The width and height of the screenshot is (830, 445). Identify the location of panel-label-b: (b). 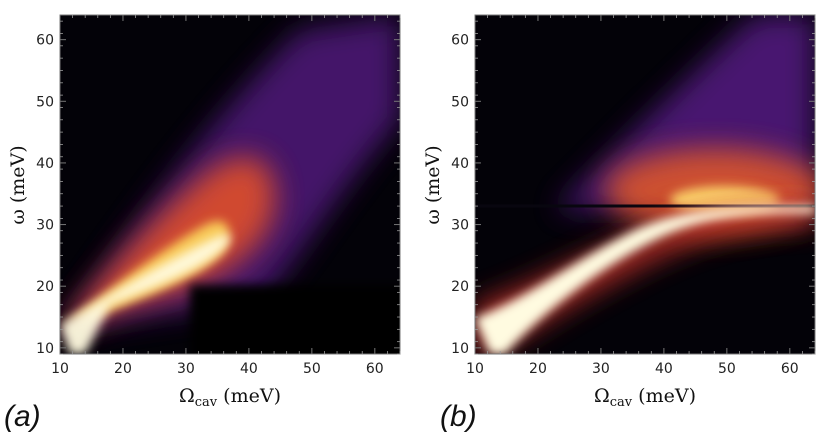
(458, 416).